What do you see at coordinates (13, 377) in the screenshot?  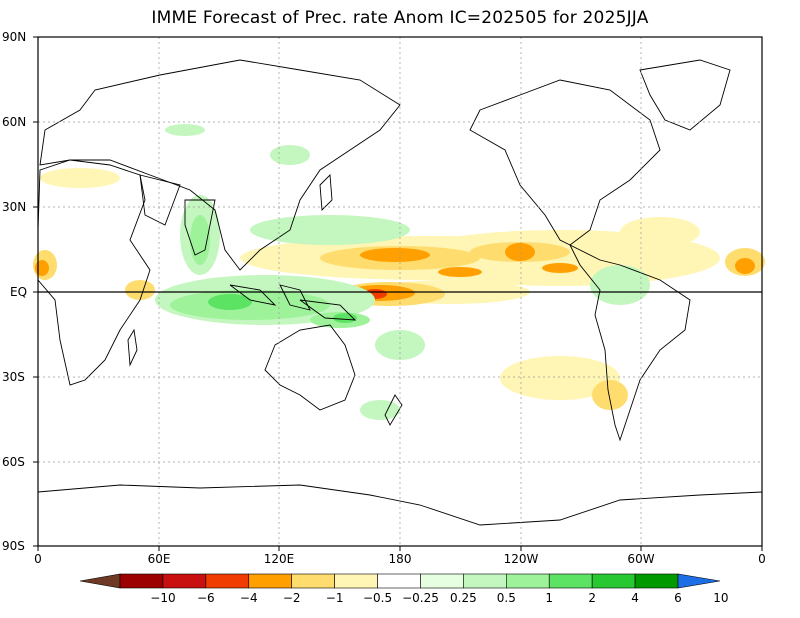 I see `lat-label-30s: 30S` at bounding box center [13, 377].